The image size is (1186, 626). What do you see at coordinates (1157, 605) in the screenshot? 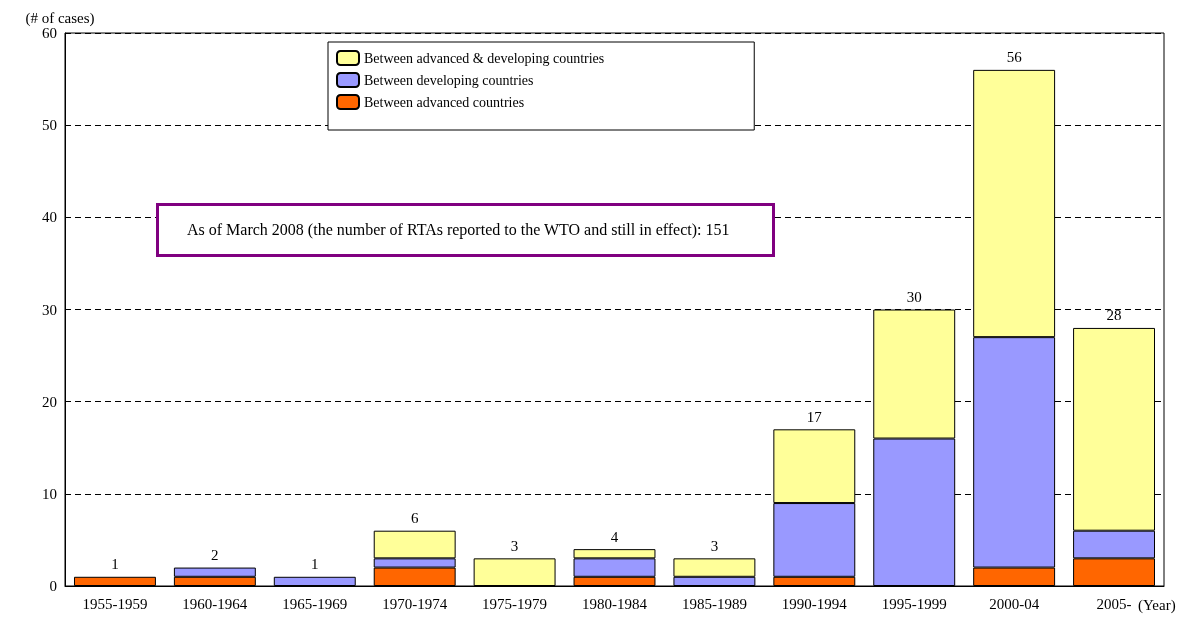
I see `x-axis-title: (Year)` at bounding box center [1157, 605].